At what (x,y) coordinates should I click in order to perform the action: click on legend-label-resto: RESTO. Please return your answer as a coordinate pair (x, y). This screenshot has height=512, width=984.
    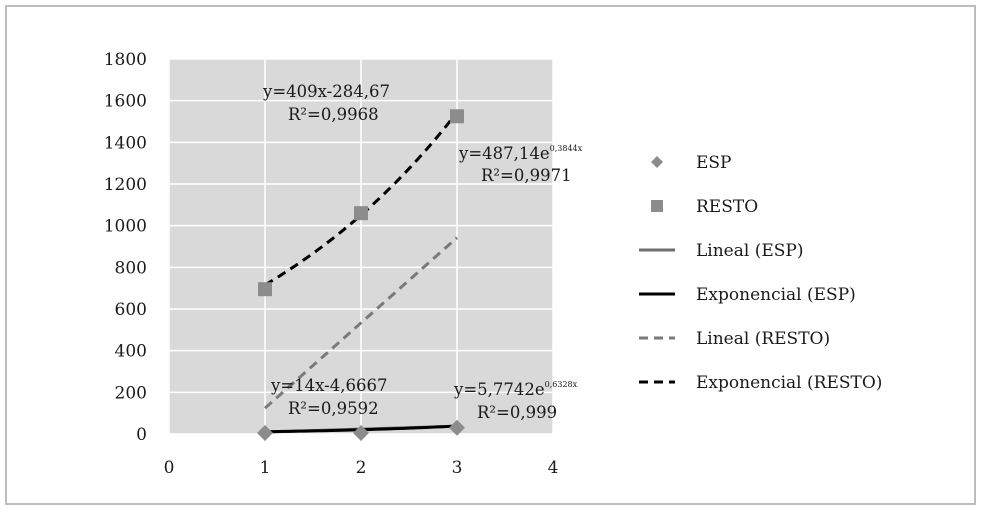
    Looking at the image, I should click on (727, 207).